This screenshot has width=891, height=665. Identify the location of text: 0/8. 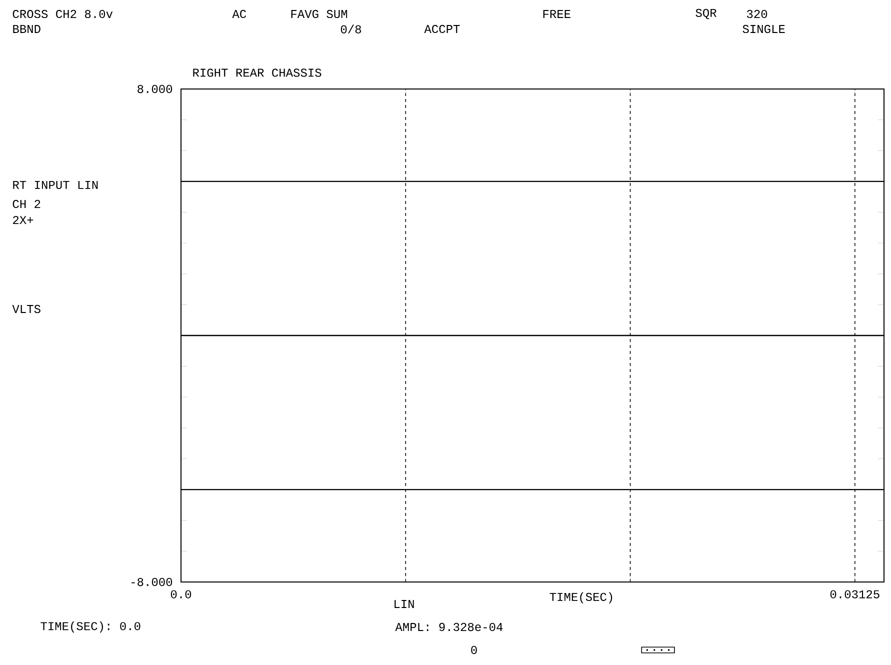
(351, 29).